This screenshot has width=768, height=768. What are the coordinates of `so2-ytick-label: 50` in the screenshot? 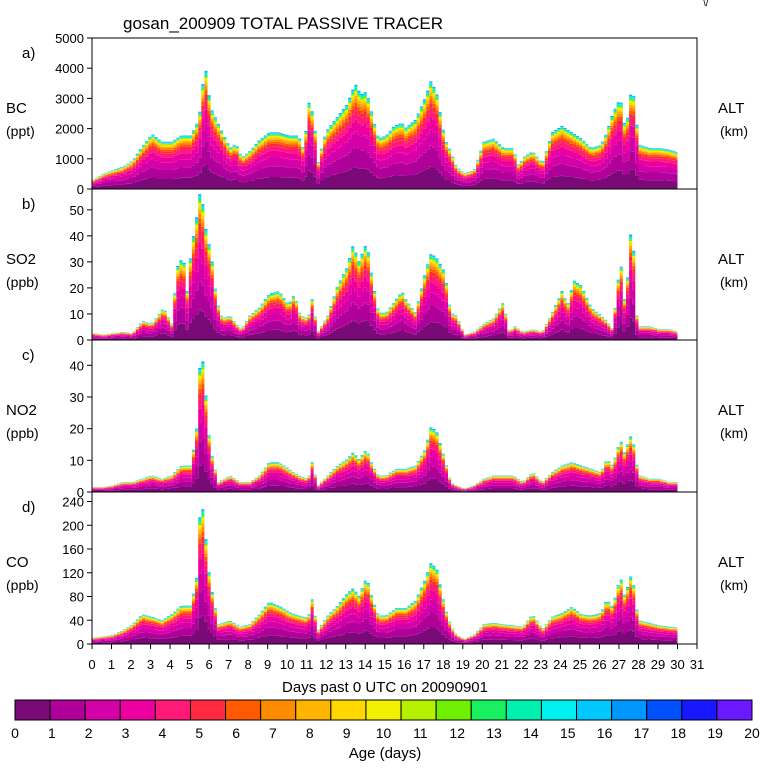 It's located at (77, 210).